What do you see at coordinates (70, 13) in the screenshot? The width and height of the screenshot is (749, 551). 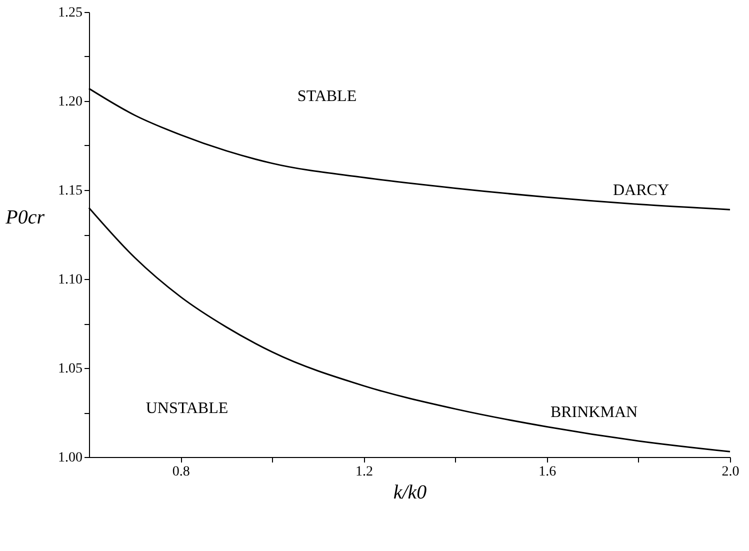 I see `y-tick-label: 1.25` at bounding box center [70, 13].